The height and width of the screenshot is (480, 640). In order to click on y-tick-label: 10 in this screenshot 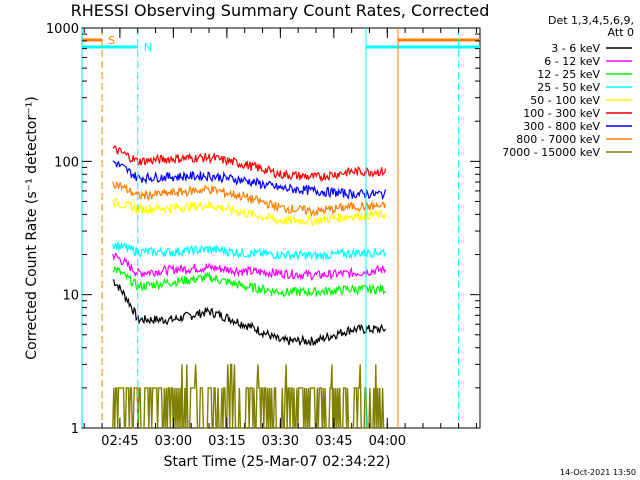, I will do `click(70, 296)`.